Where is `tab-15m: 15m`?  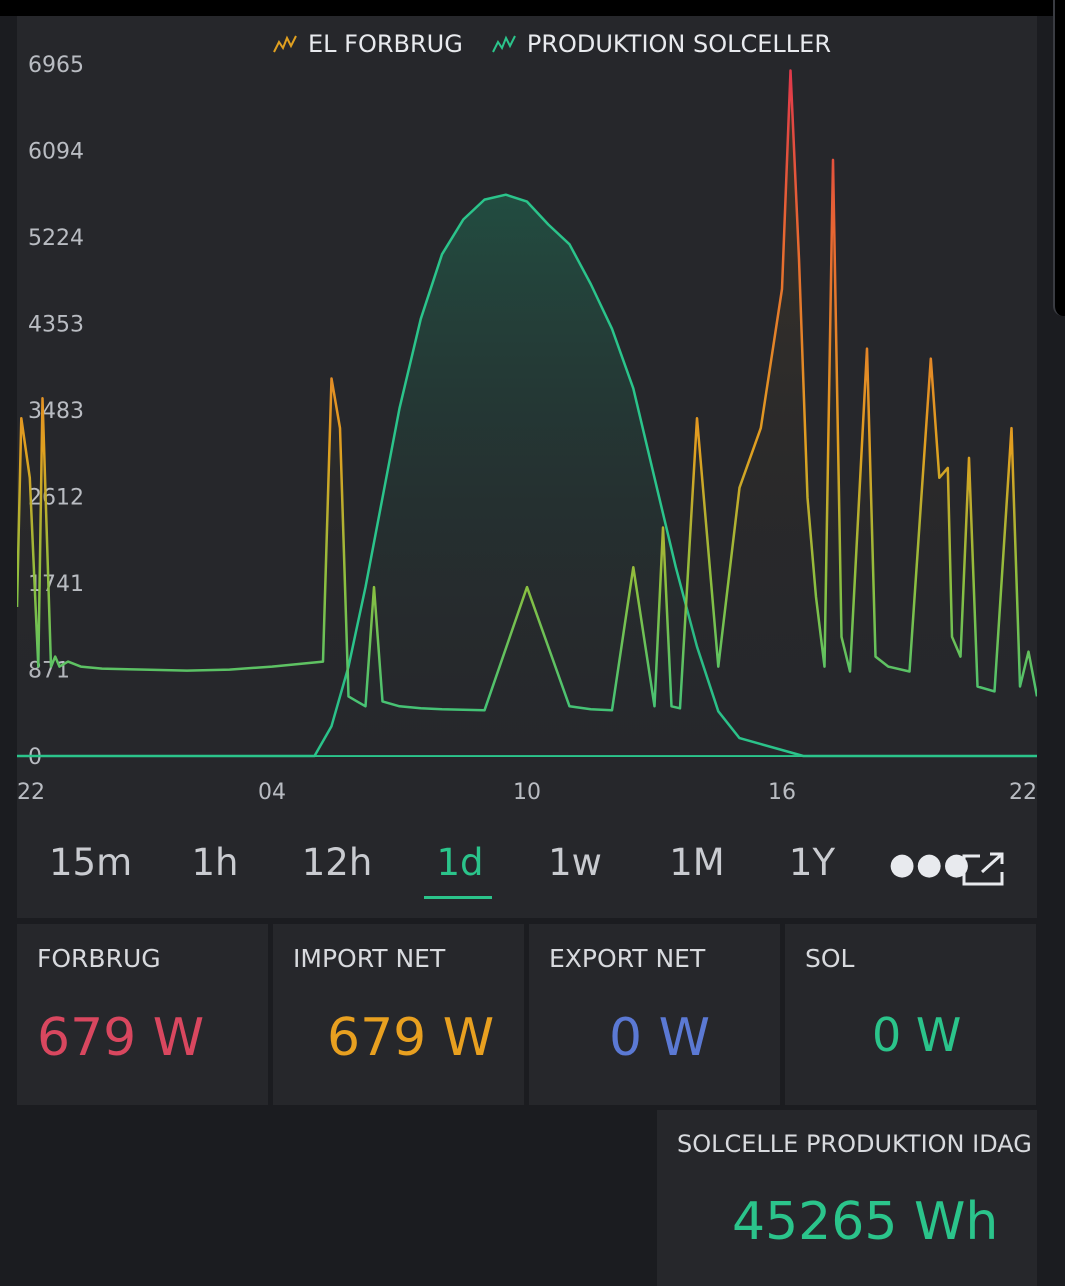
tab-15m: 15m is located at coordinates (91, 862).